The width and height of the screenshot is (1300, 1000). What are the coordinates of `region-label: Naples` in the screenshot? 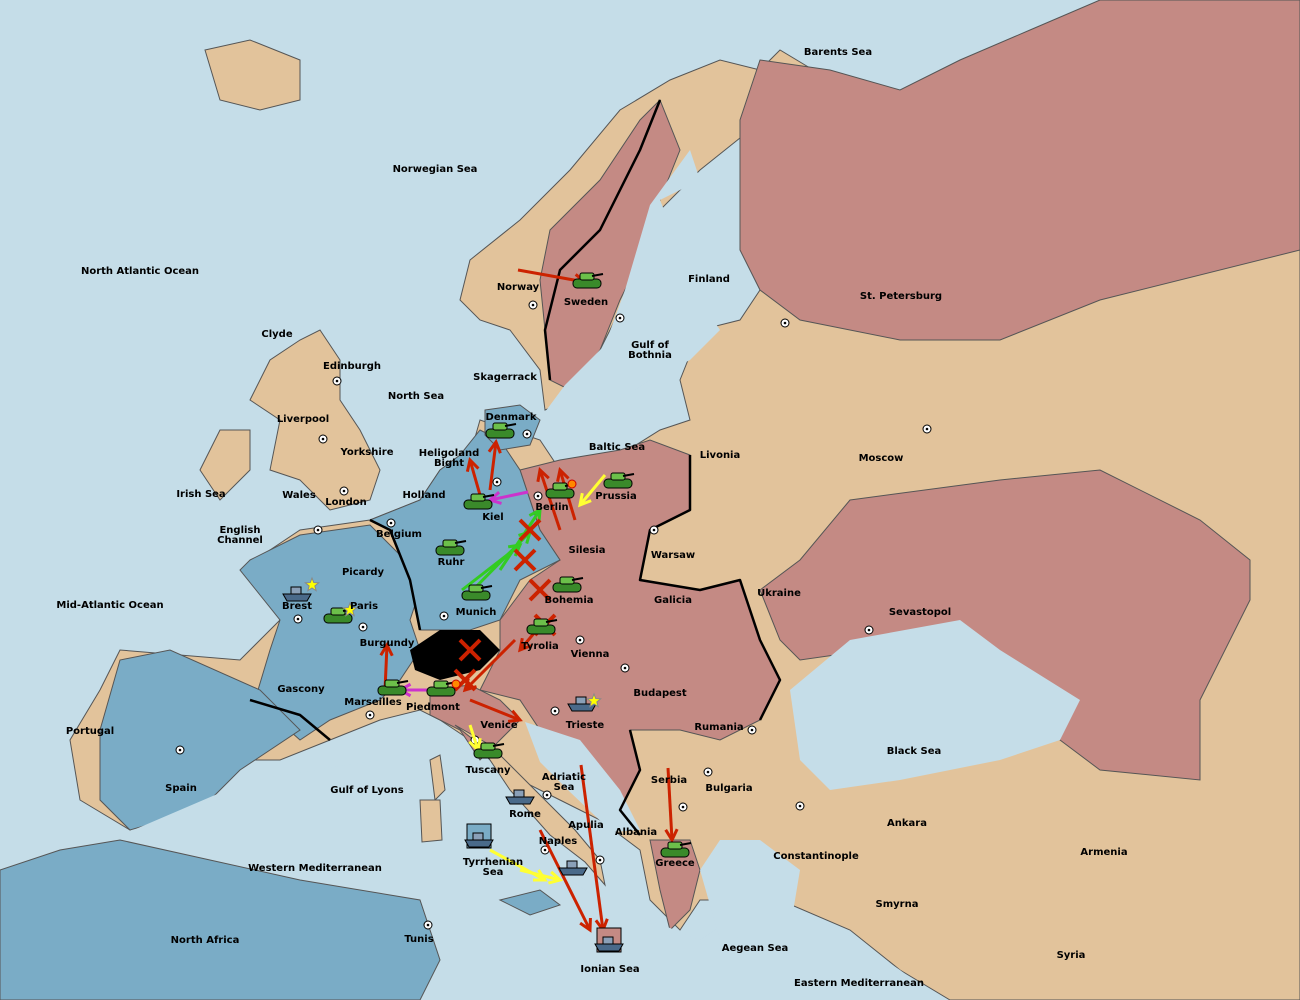 It's located at (558, 841).